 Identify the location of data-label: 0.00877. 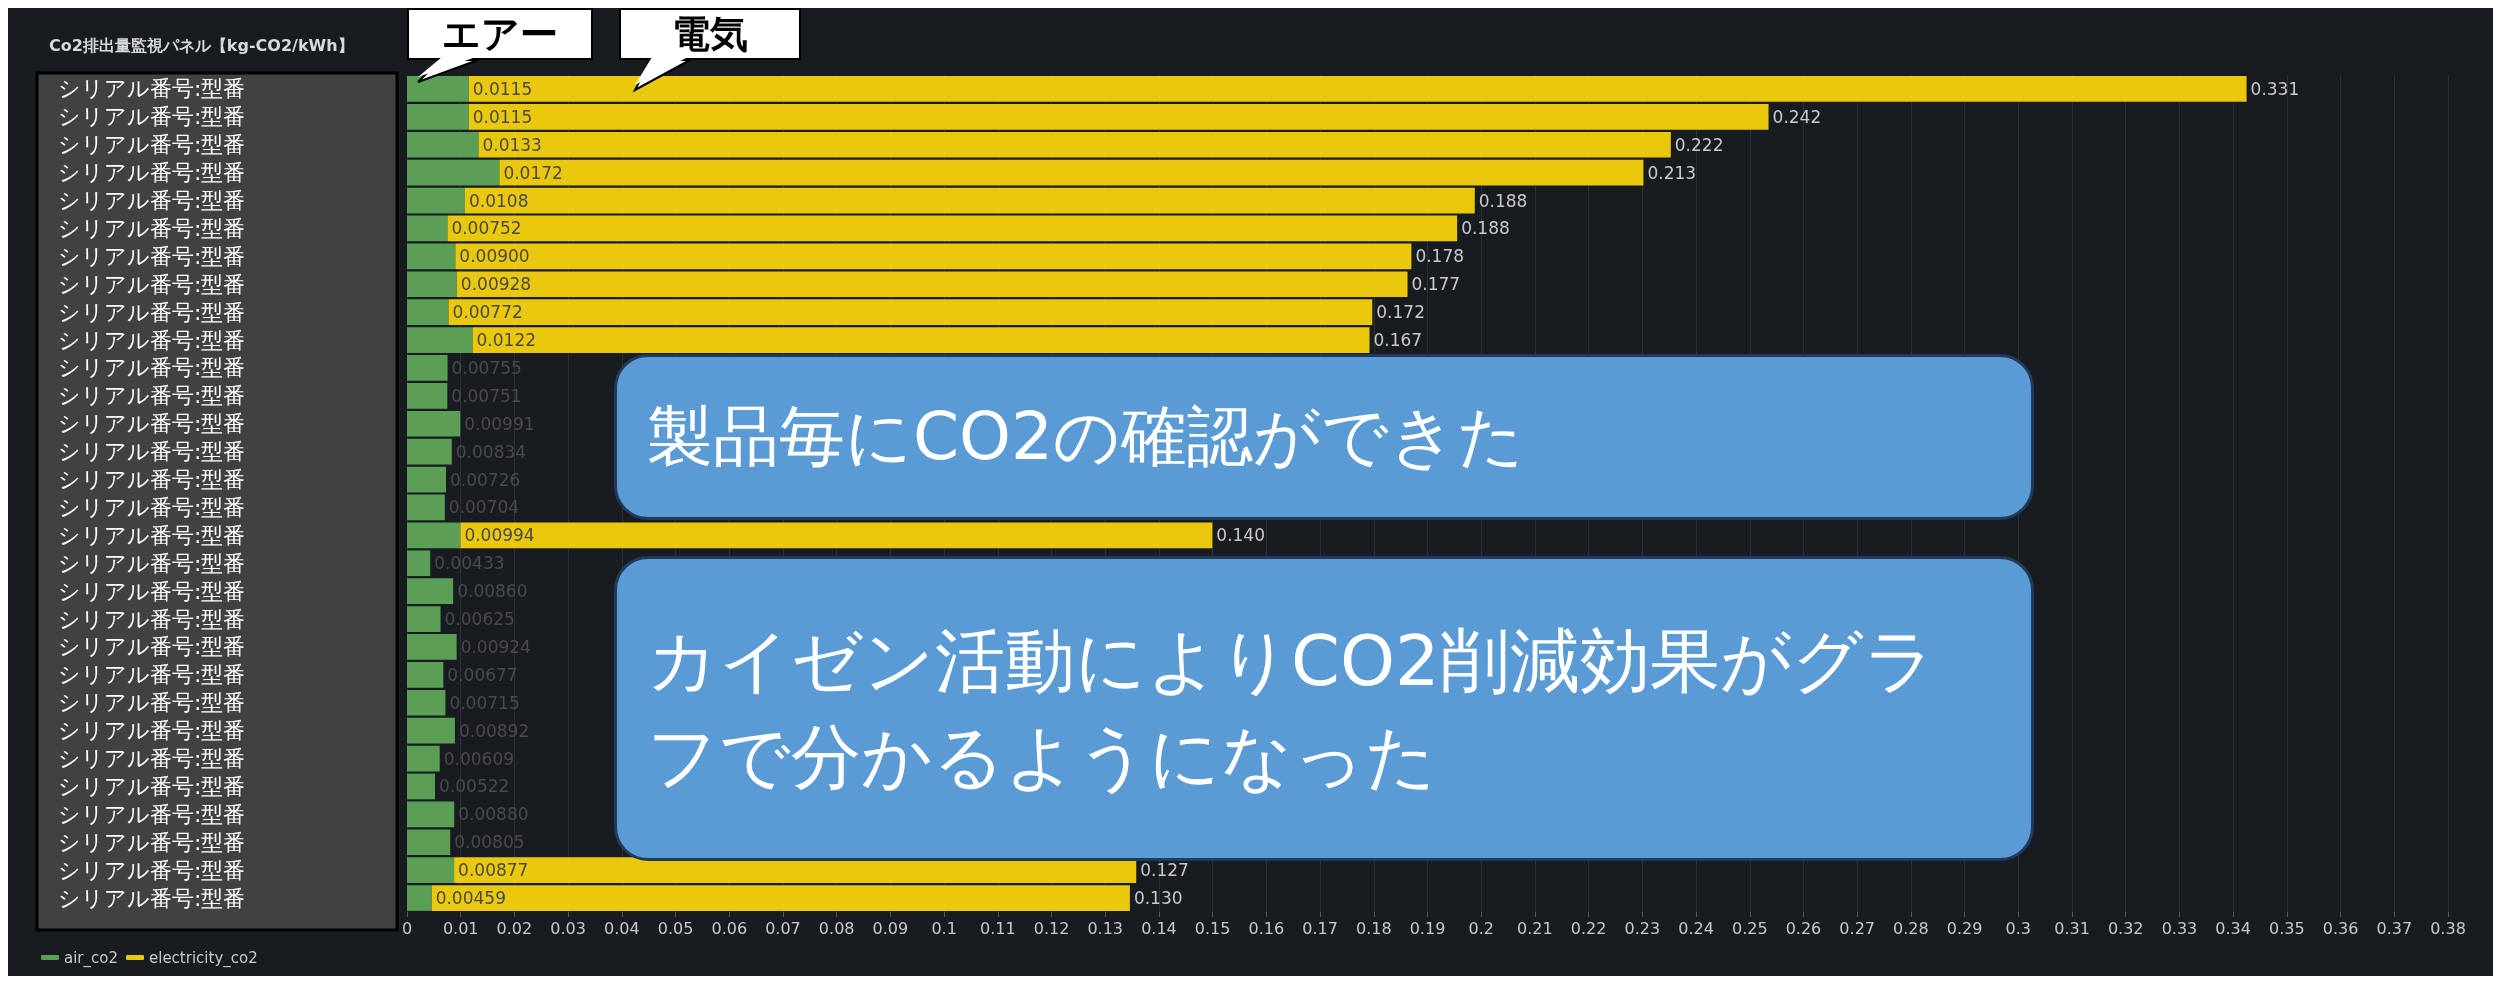
(493, 870).